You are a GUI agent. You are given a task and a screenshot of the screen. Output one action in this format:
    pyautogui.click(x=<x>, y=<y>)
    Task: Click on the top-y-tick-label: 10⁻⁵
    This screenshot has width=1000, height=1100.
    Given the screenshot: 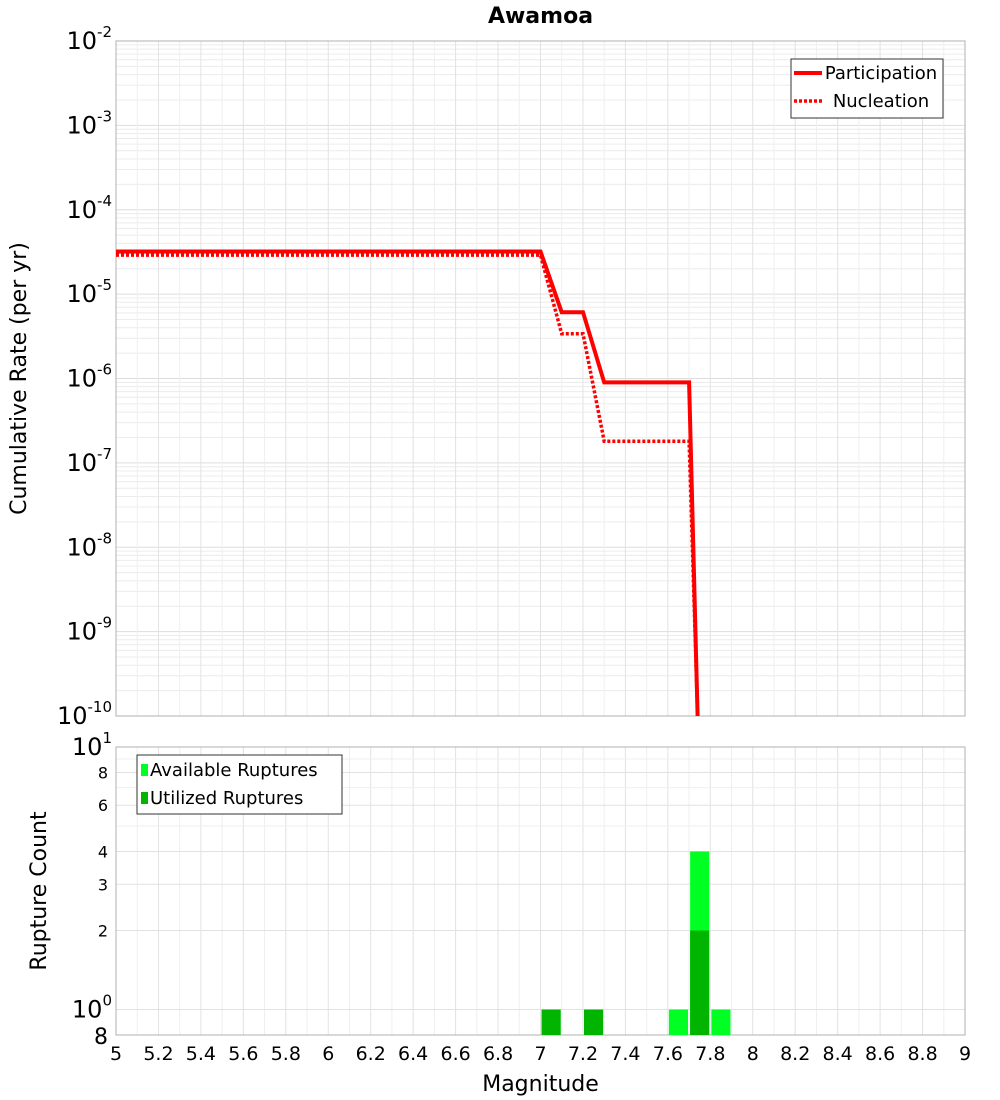 What is the action you would take?
    pyautogui.click(x=89, y=292)
    